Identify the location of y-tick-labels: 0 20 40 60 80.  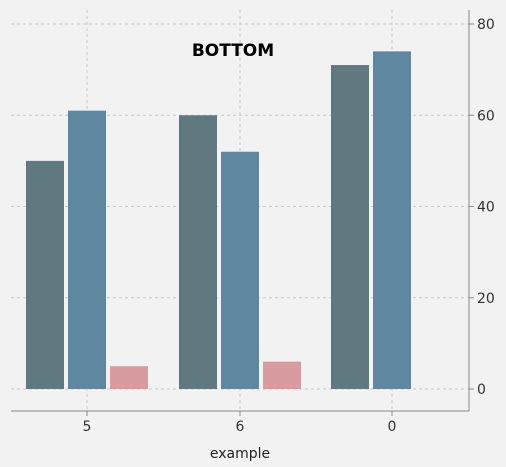
(482, 207).